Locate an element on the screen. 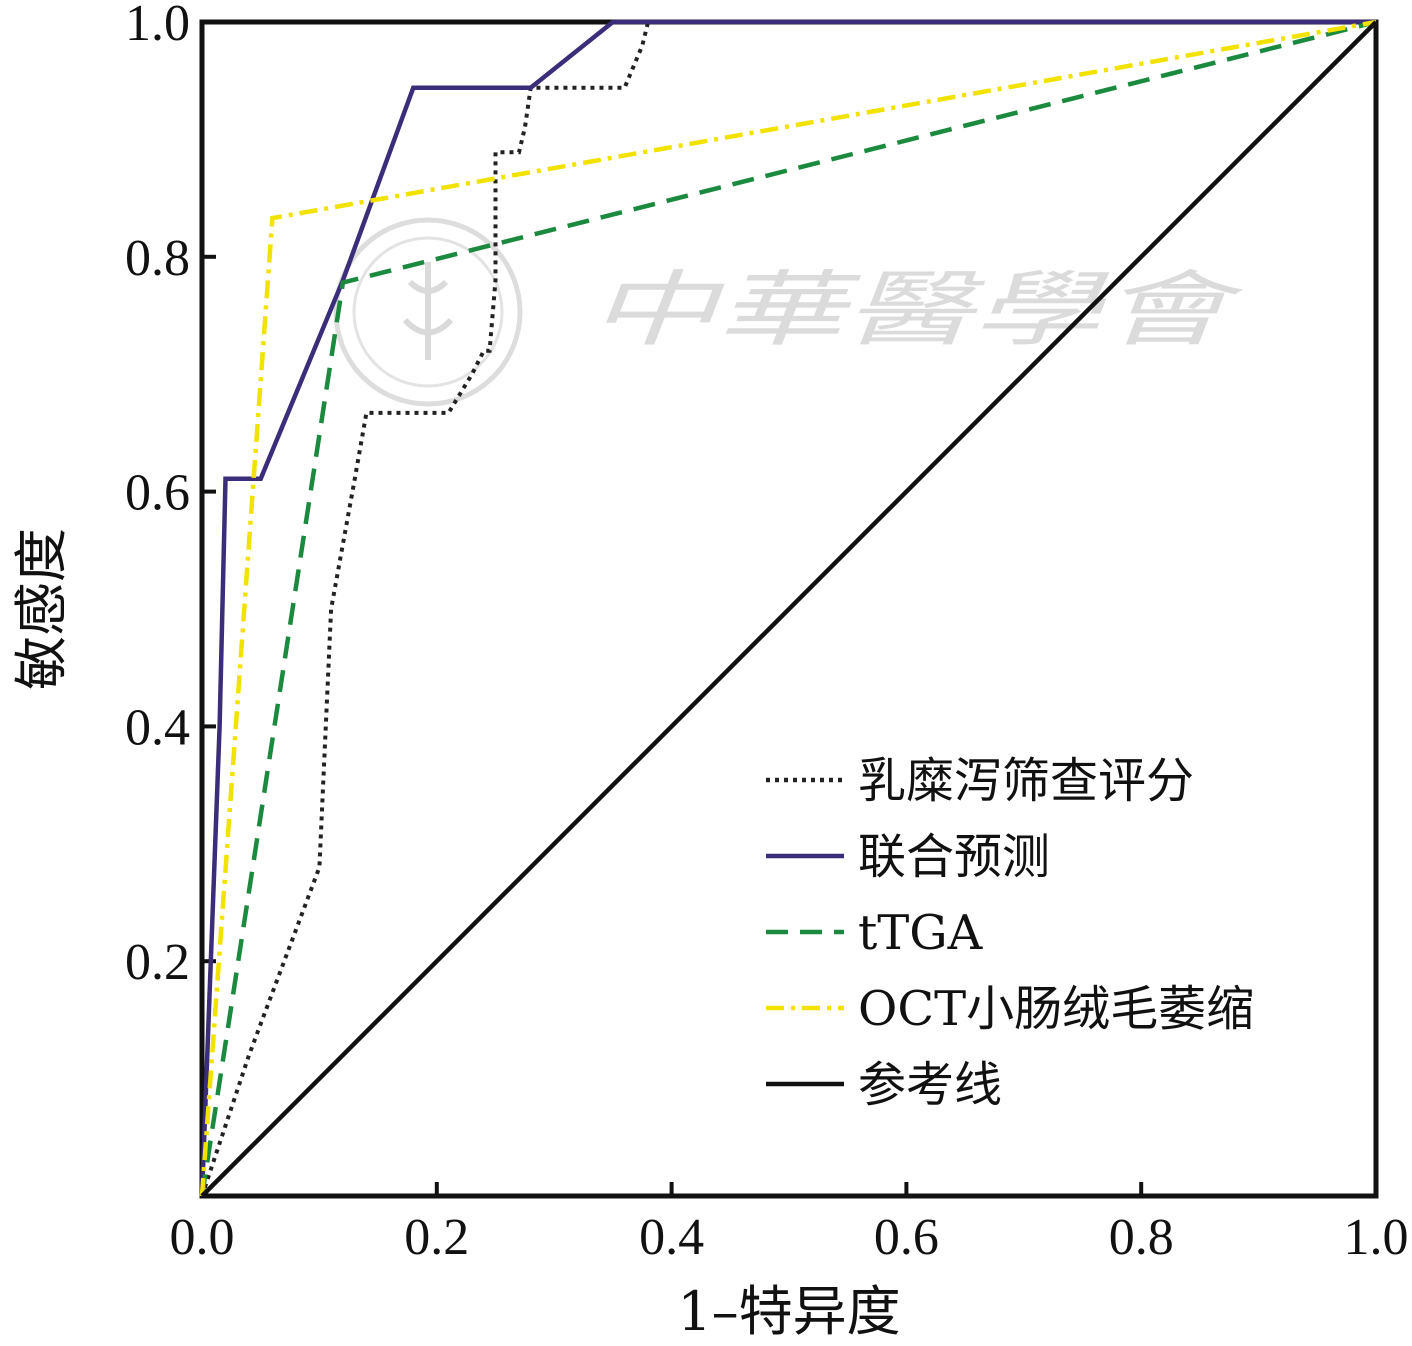 The image size is (1412, 1346). y-axis: 0.2 0.4 0.6 0.8 1.0 is located at coordinates (170, 495).